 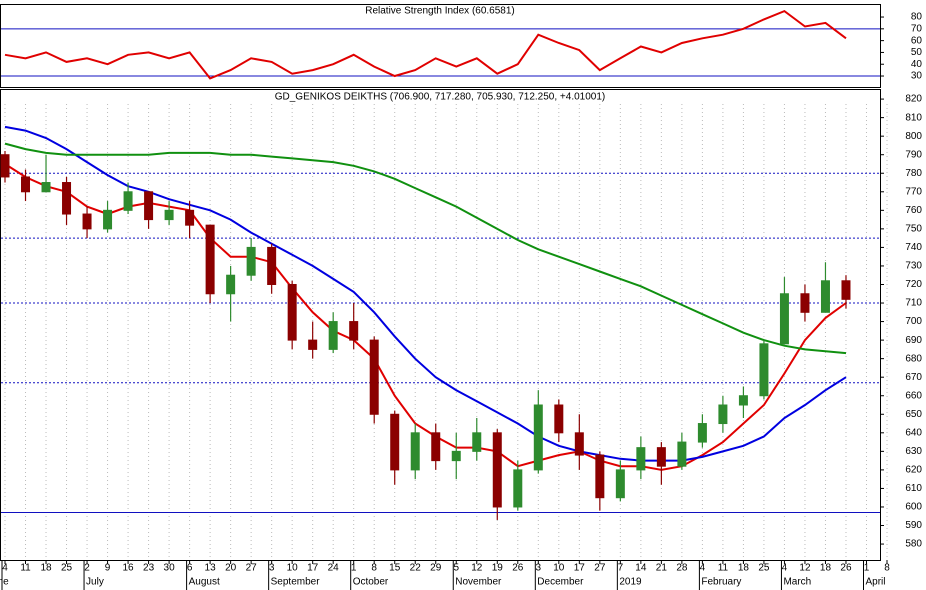 What do you see at coordinates (170, 568) in the screenshot?
I see `x-tick-label: 30` at bounding box center [170, 568].